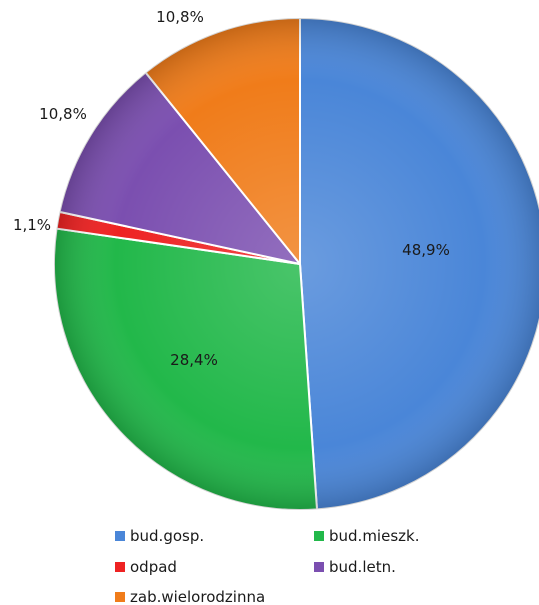 The width and height of the screenshot is (539, 605). I want to click on legend-label-zab-wielorodzinna: zab.wielorodzinna, so click(197, 596).